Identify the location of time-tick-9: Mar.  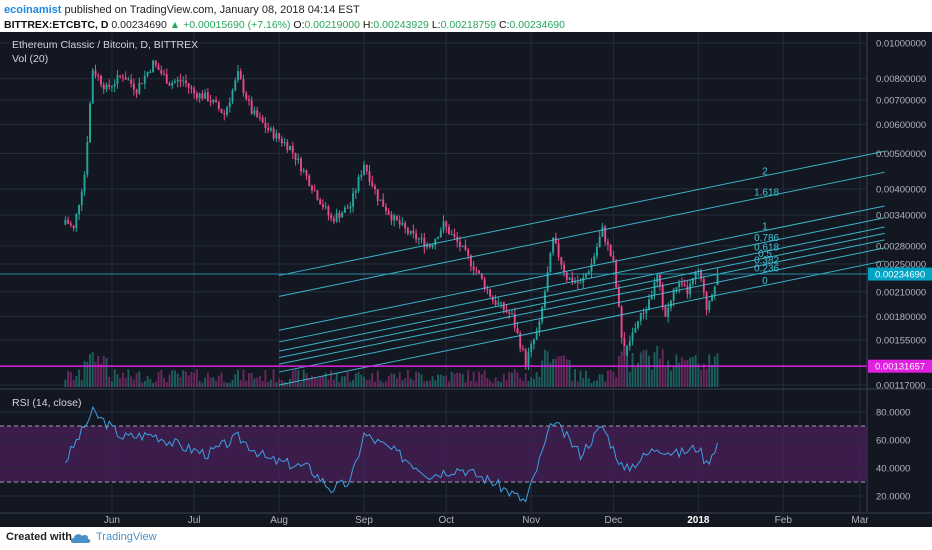
(860, 520).